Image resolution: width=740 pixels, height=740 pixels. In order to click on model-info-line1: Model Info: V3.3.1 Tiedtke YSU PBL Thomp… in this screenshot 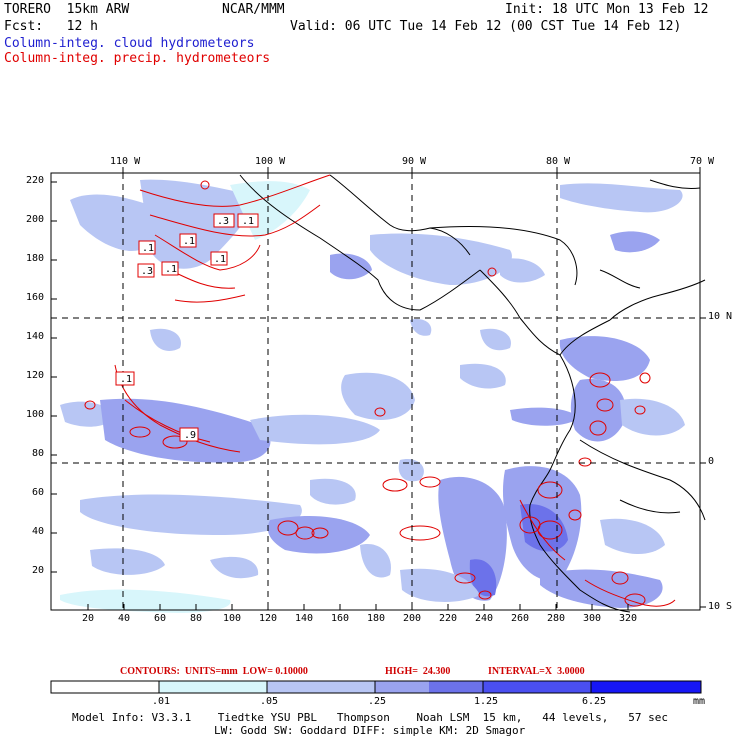, I will do `click(370, 717)`.